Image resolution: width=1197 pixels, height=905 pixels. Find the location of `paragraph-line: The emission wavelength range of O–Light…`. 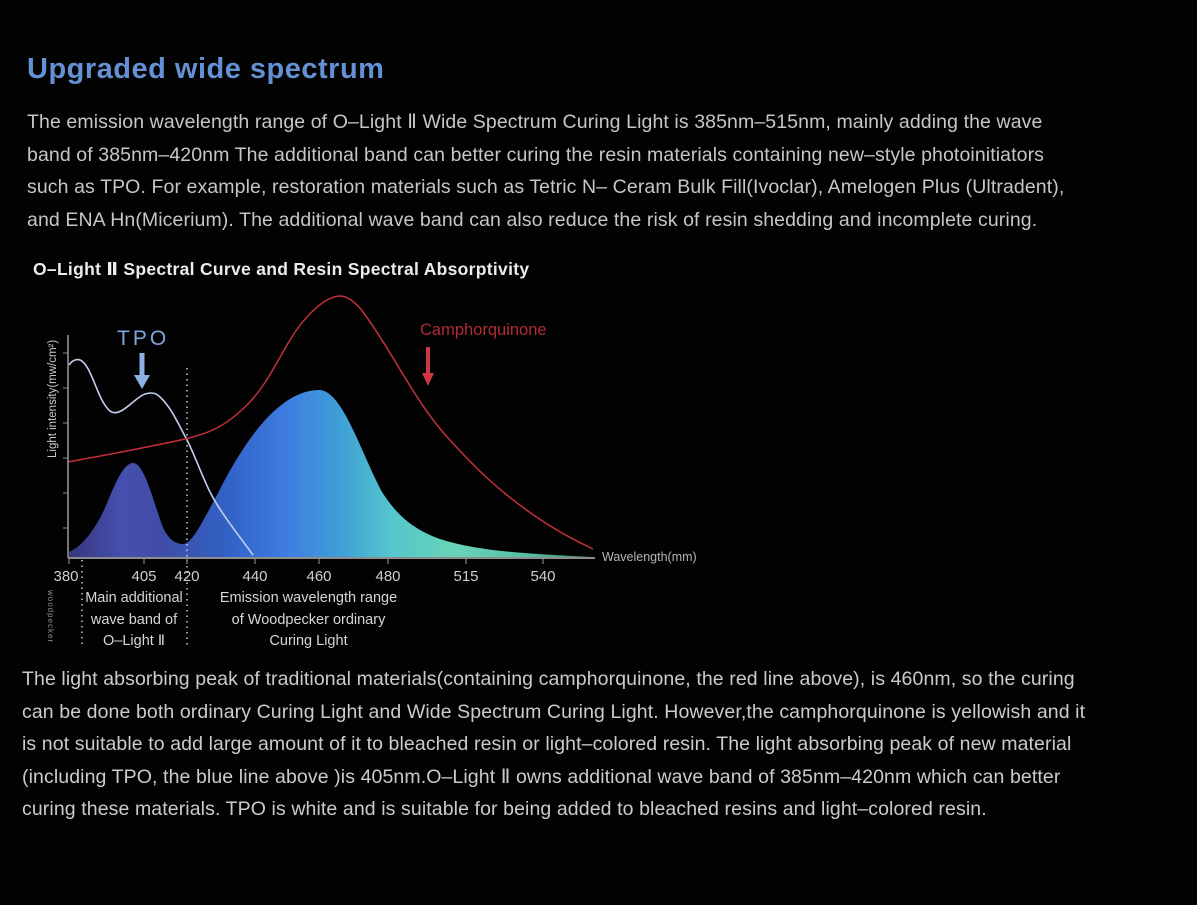

paragraph-line: The emission wavelength range of O–Light… is located at coordinates (535, 122).